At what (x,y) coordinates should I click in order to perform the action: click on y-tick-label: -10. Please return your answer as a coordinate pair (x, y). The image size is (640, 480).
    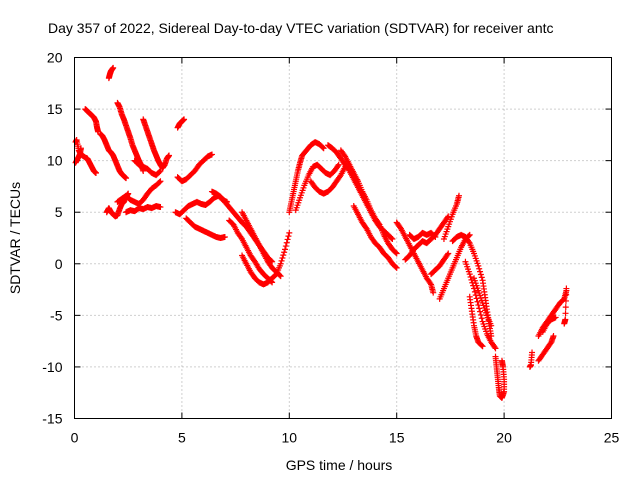
    Looking at the image, I should click on (52, 367).